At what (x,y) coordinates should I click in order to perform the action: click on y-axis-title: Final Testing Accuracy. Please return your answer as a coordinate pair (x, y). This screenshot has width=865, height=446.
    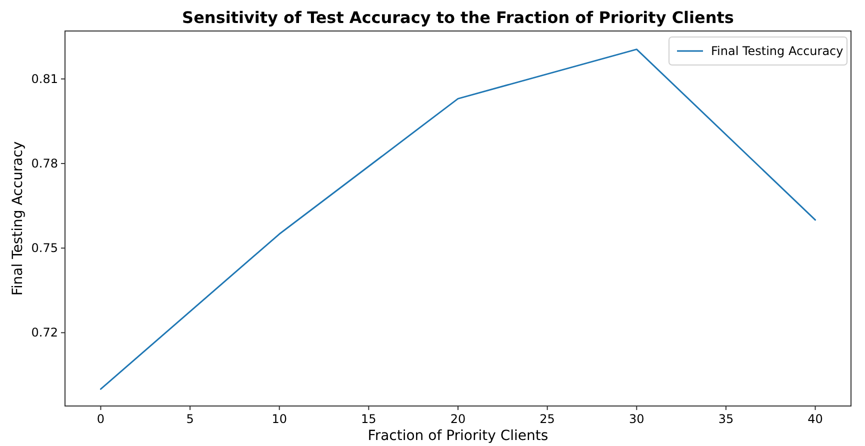
    Looking at the image, I should click on (18, 218).